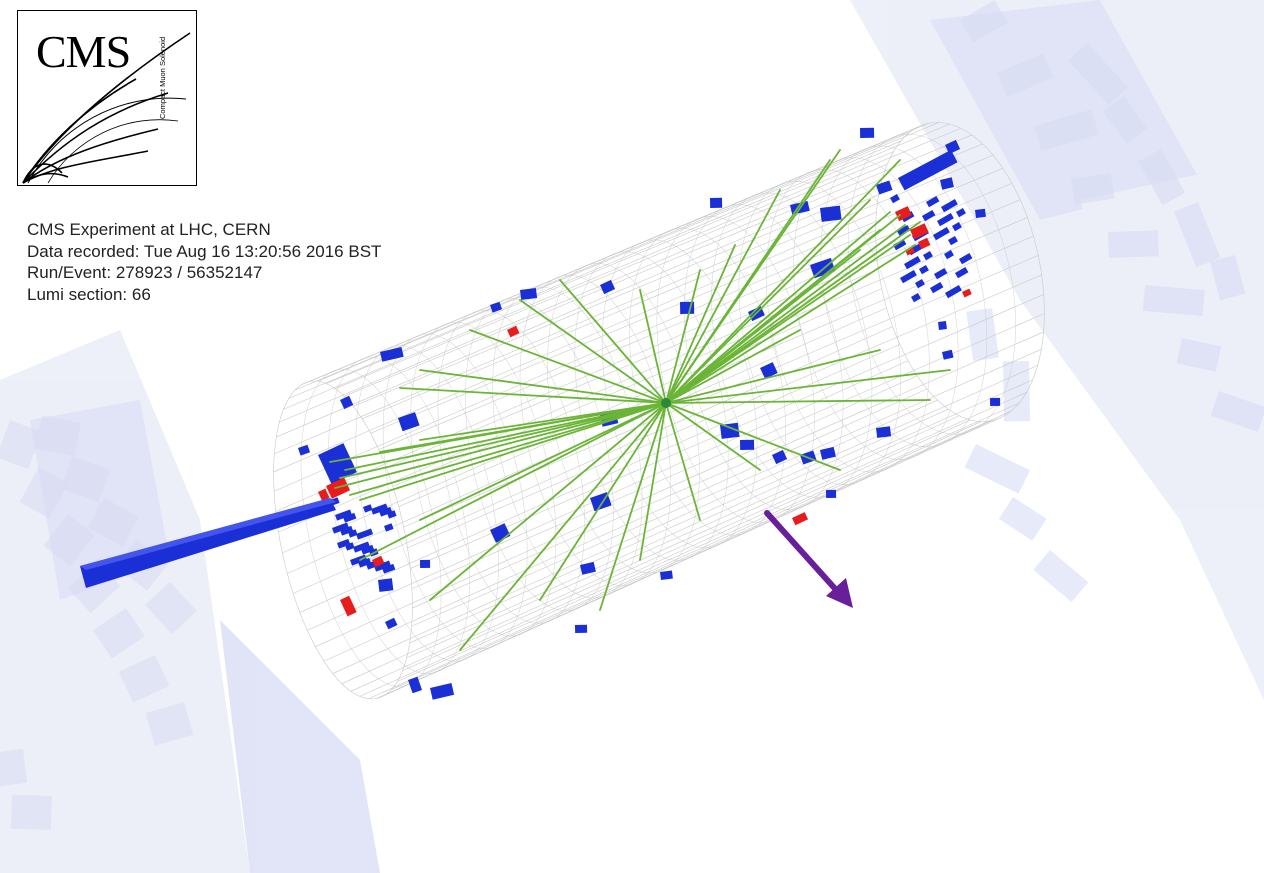  I want to click on lumi-label: Lumi section: 66, so click(89, 294).